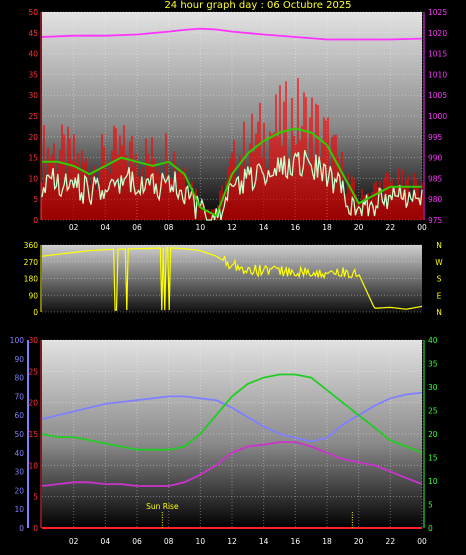 The image size is (466, 555). I want to click on y-right-tick-label: 40, so click(433, 340).